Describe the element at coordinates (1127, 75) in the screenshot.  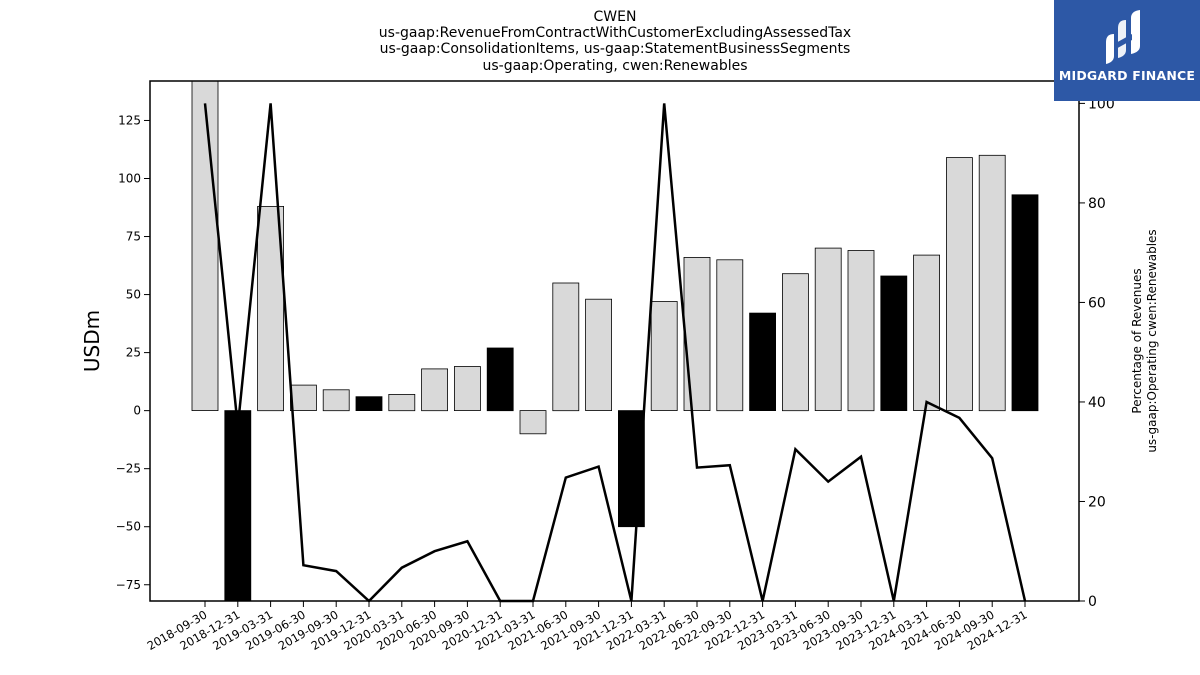
I see `logo-text: MIDGARD FINANCE` at that location.